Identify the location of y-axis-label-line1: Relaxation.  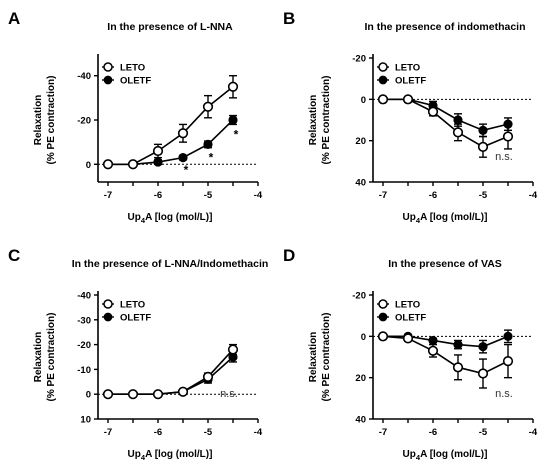
(38, 357).